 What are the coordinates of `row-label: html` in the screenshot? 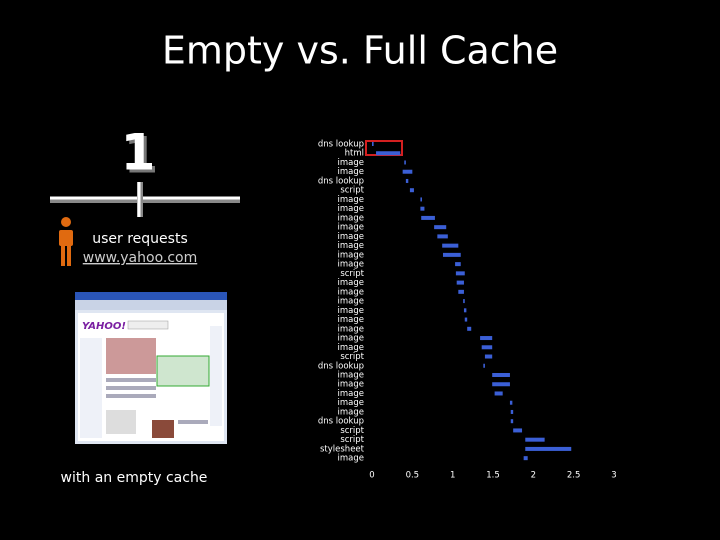 It's located at (354, 154).